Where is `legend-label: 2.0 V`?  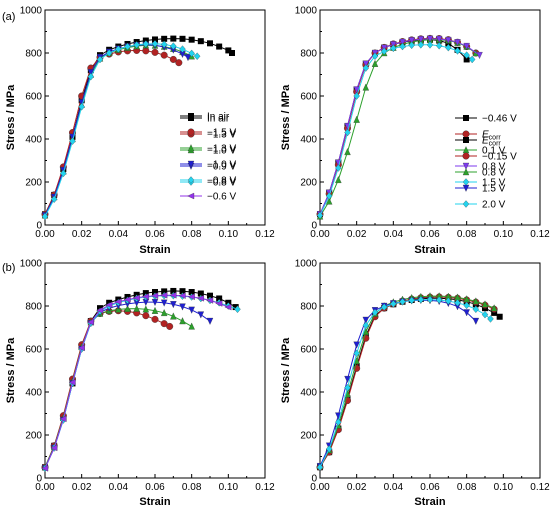
legend-label: 2.0 V is located at coordinates (494, 205).